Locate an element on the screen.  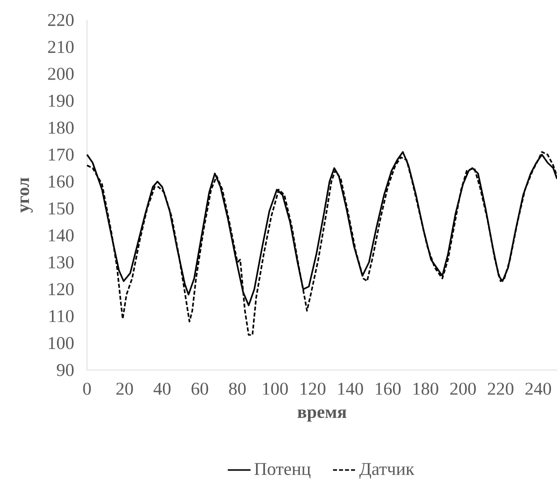
x-tick-label: 180 is located at coordinates (425, 388).